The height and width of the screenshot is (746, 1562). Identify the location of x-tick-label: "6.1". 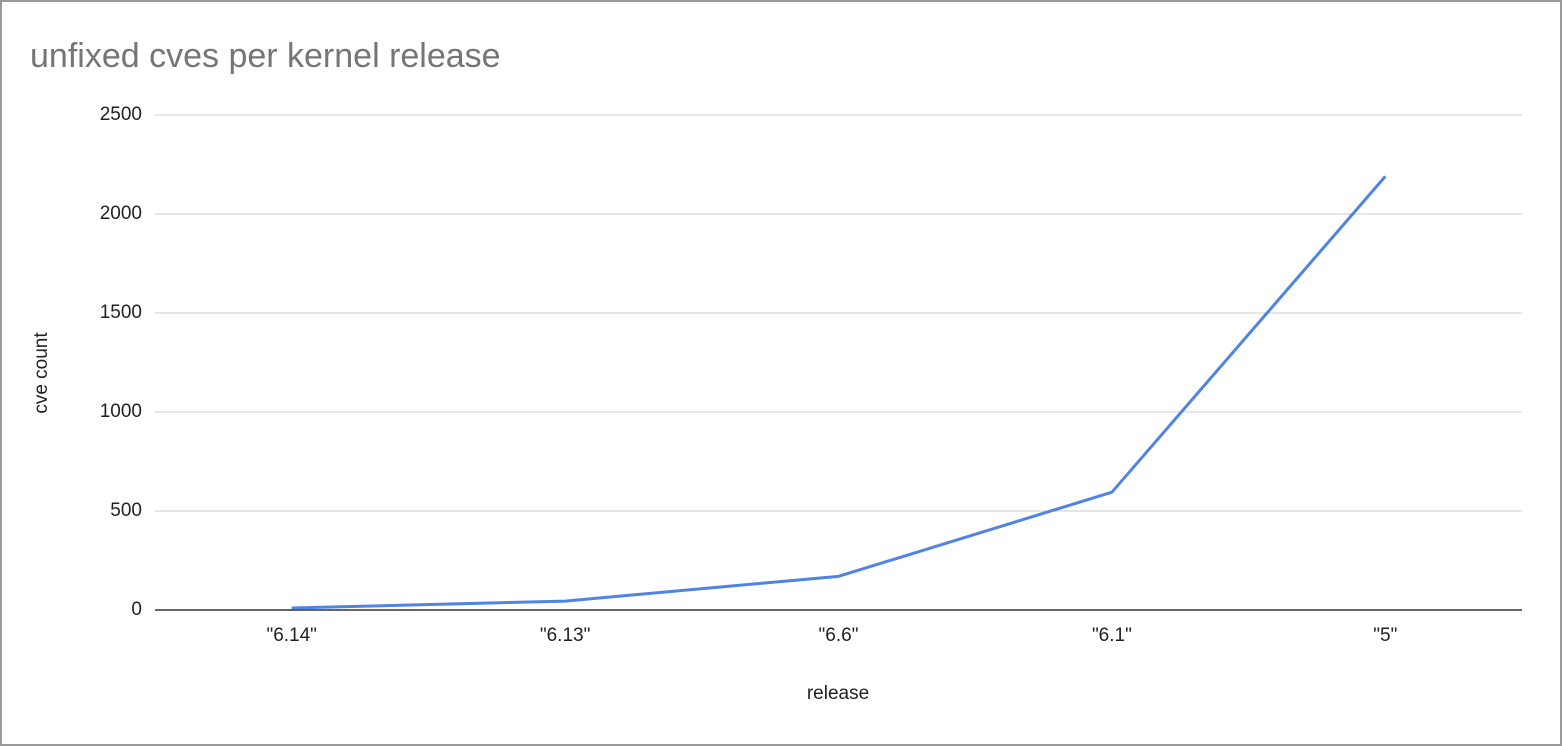
(1112, 635).